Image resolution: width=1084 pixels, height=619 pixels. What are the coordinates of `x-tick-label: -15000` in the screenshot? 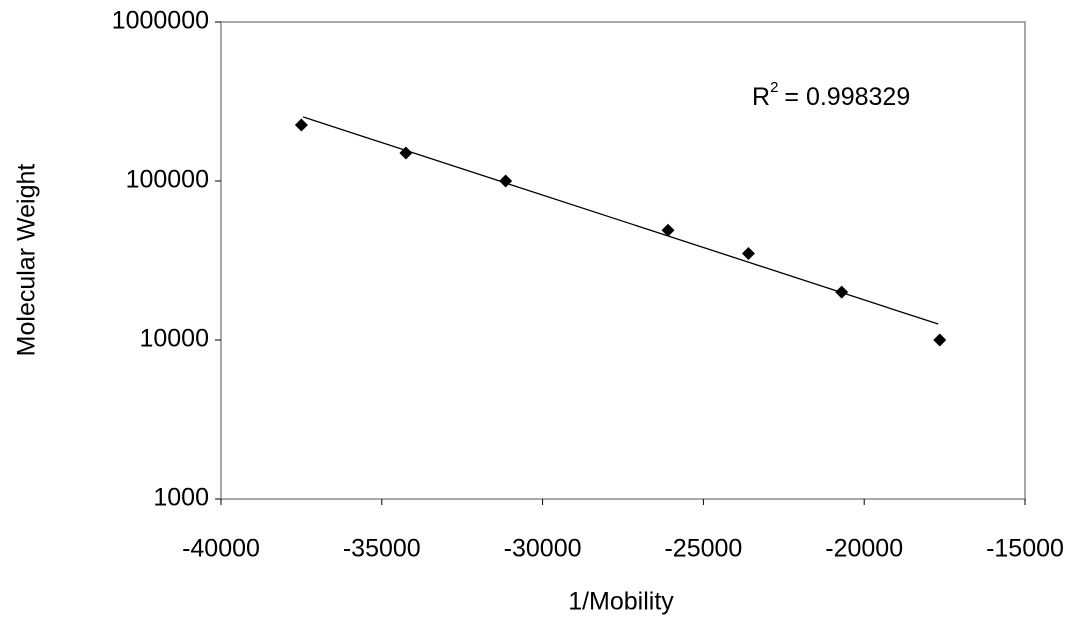 It's located at (1025, 549).